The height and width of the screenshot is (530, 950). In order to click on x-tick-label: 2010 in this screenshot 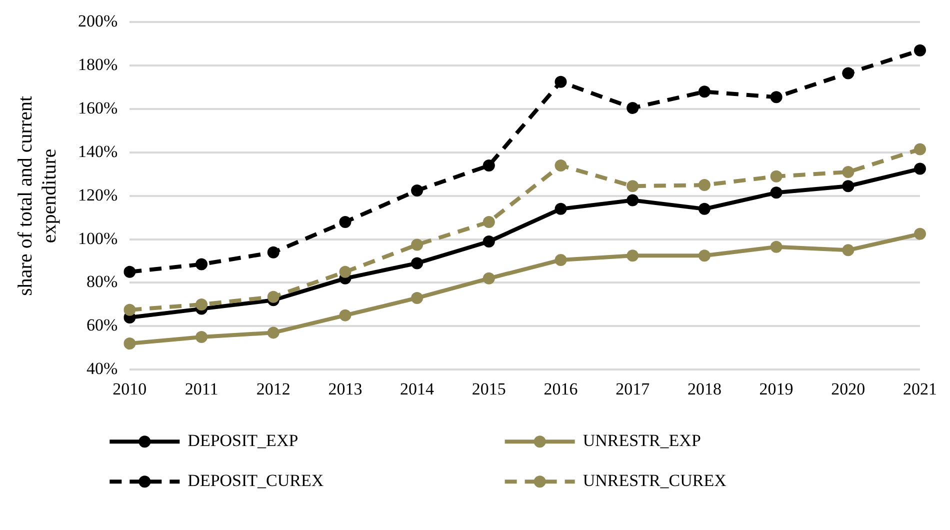, I will do `click(129, 388)`.